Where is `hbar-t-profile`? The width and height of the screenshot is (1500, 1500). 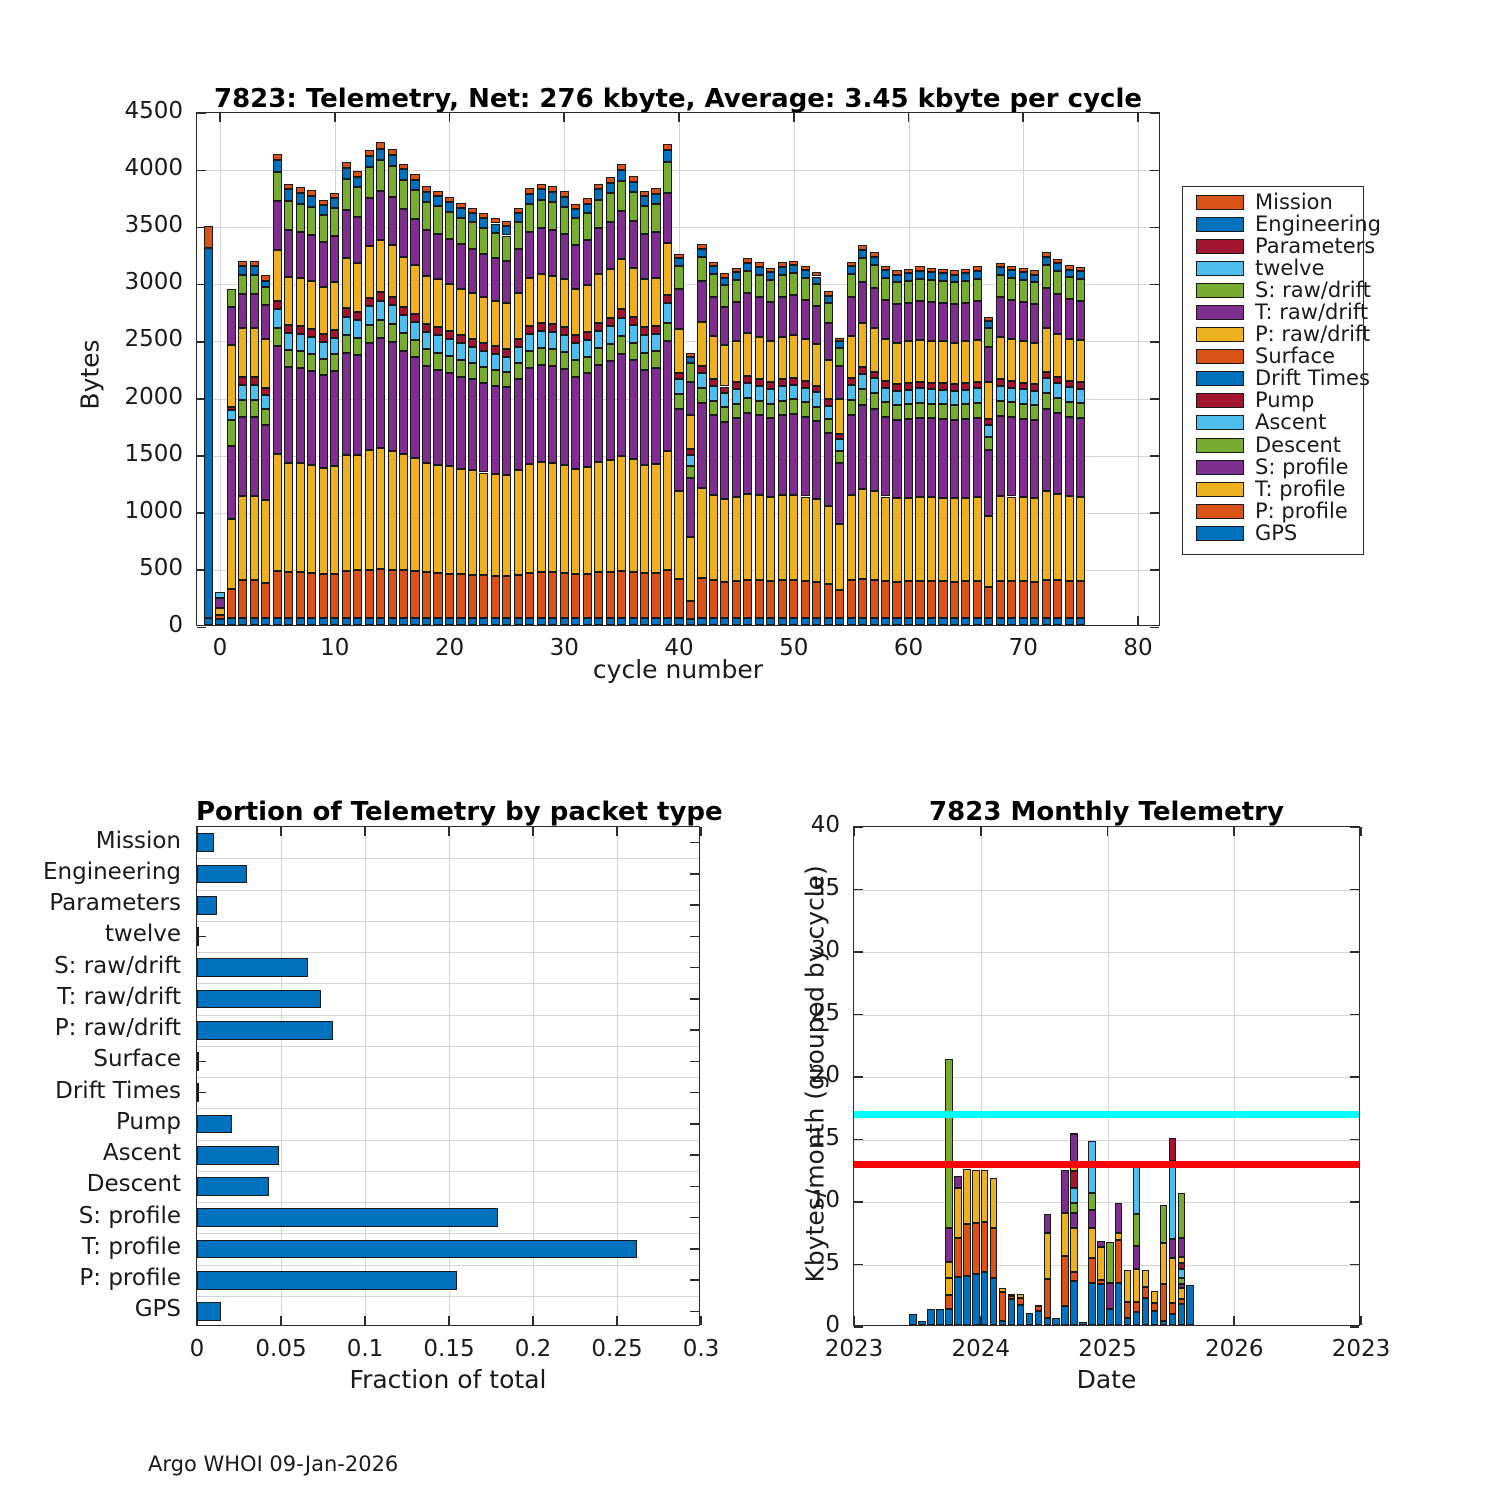 hbar-t-profile is located at coordinates (417, 1249).